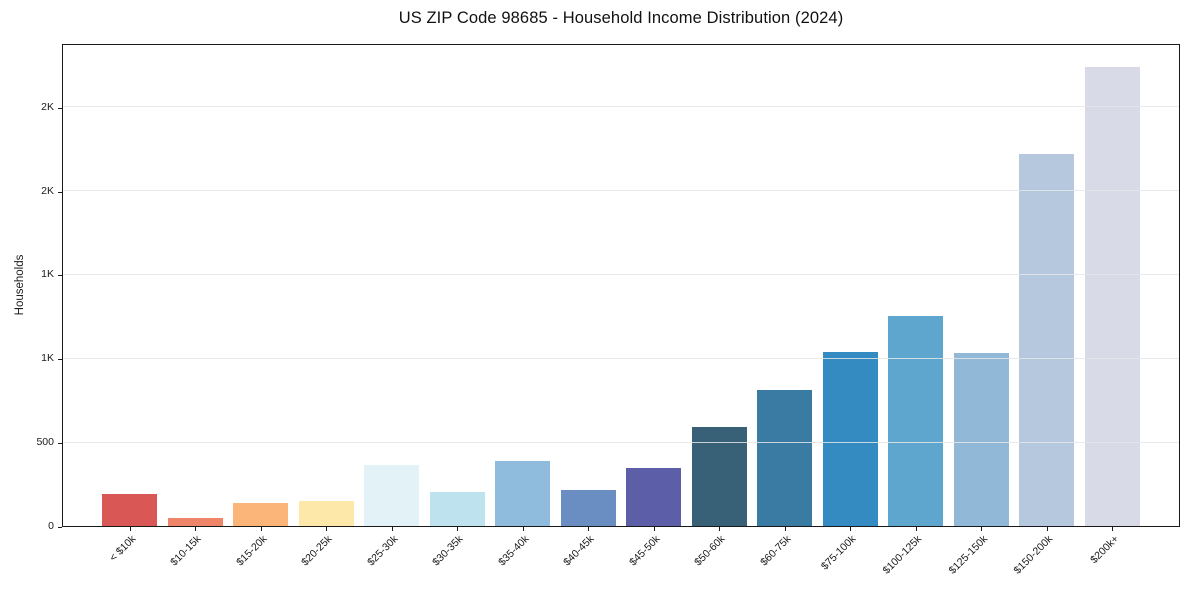 Image resolution: width=1189 pixels, height=590 pixels. Describe the element at coordinates (589, 306) in the screenshot. I see `bar-slot: $40-45k` at that location.